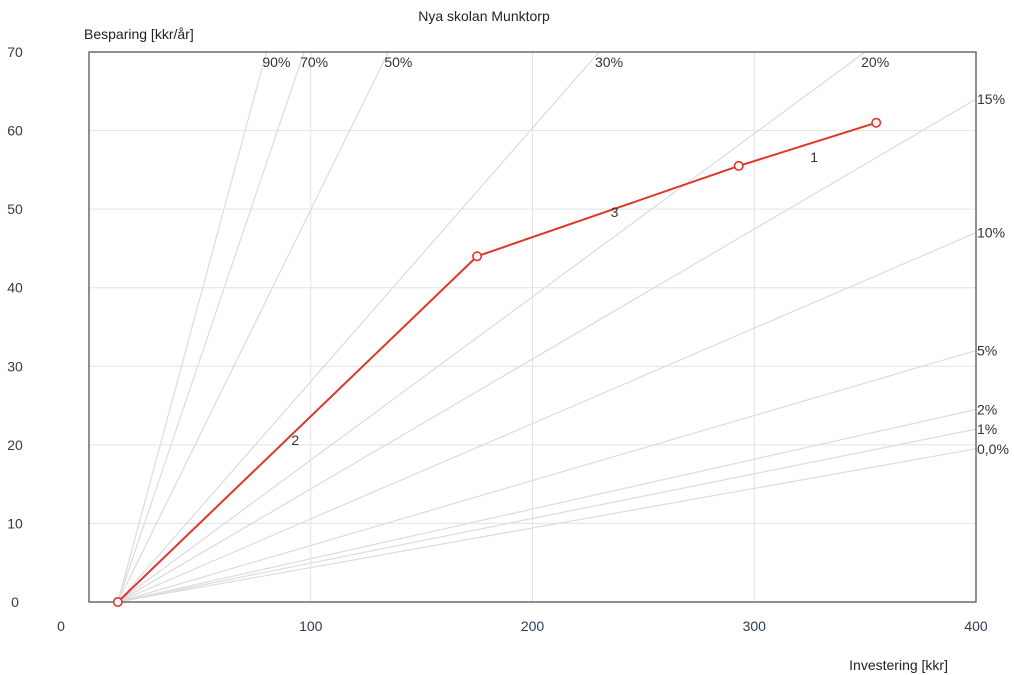 This screenshot has height=675, width=1014. Describe the element at coordinates (398, 62) in the screenshot. I see `reference-line-label: 50%` at that location.